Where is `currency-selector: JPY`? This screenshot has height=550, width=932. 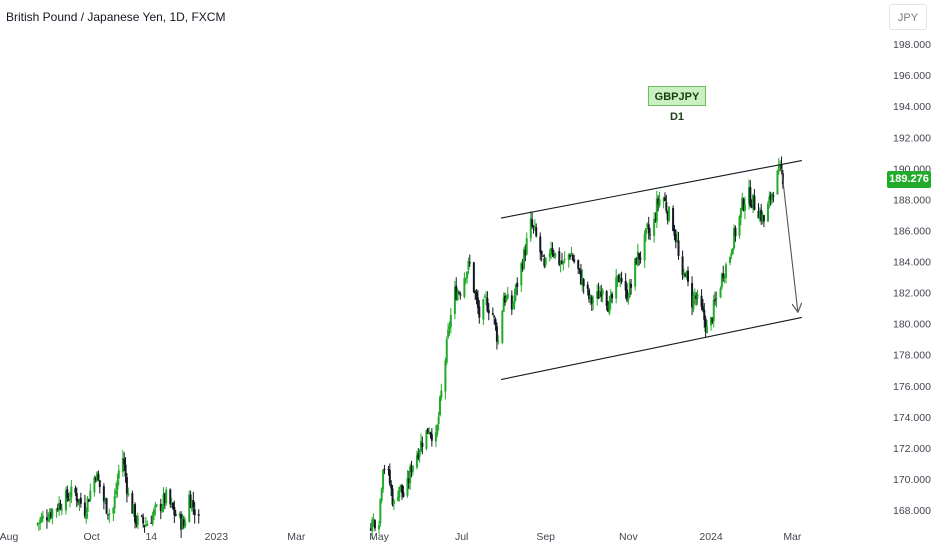
currency-selector: JPY is located at coordinates (908, 17).